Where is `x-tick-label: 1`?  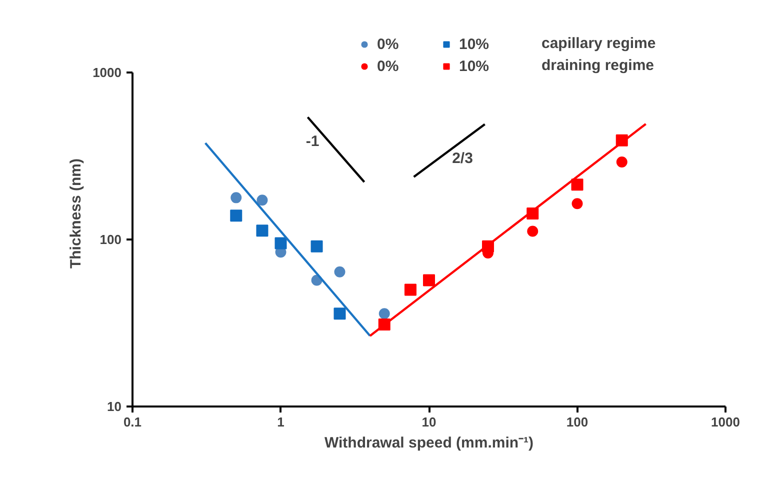 x-tick-label: 1 is located at coordinates (280, 422).